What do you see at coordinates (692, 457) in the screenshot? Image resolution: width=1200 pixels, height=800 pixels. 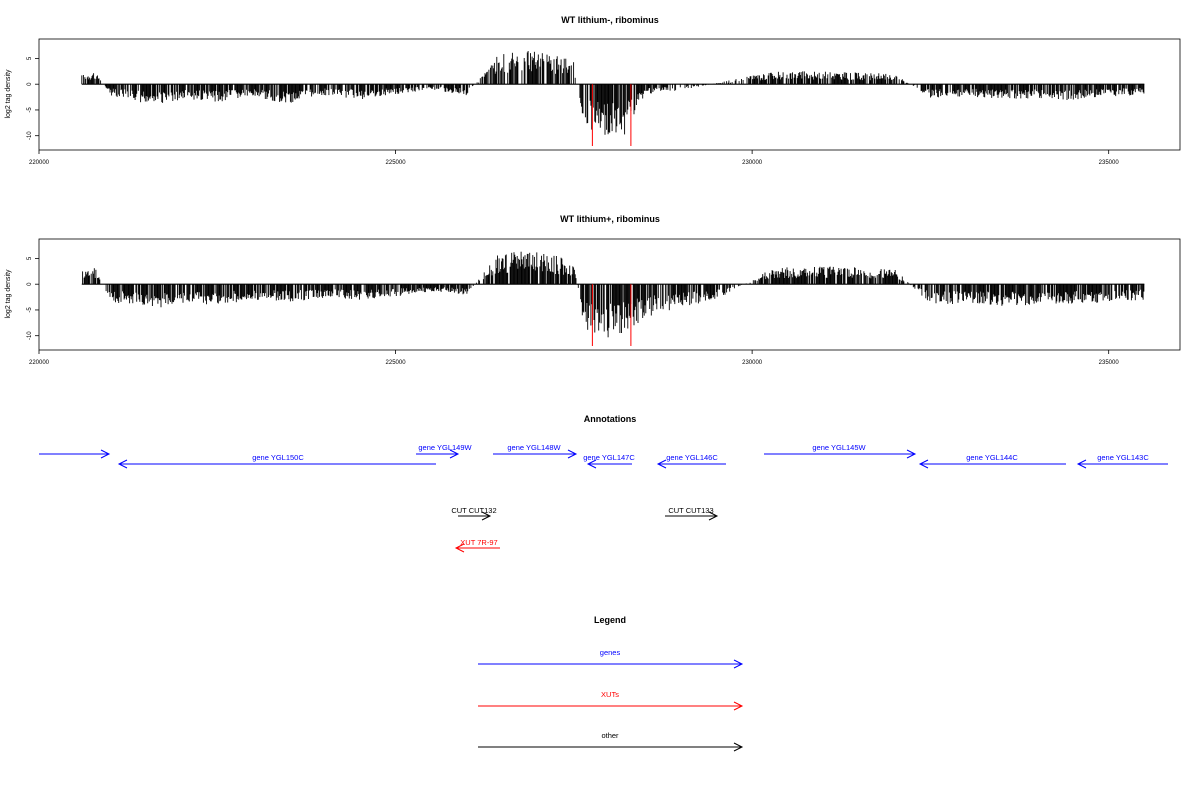 I see `gene-label: gene YGL146C` at bounding box center [692, 457].